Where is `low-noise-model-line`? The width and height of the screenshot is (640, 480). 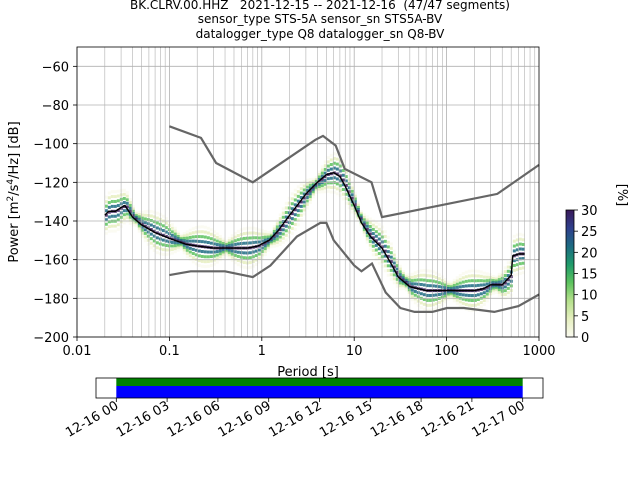
low-noise-model-line is located at coordinates (354, 267).